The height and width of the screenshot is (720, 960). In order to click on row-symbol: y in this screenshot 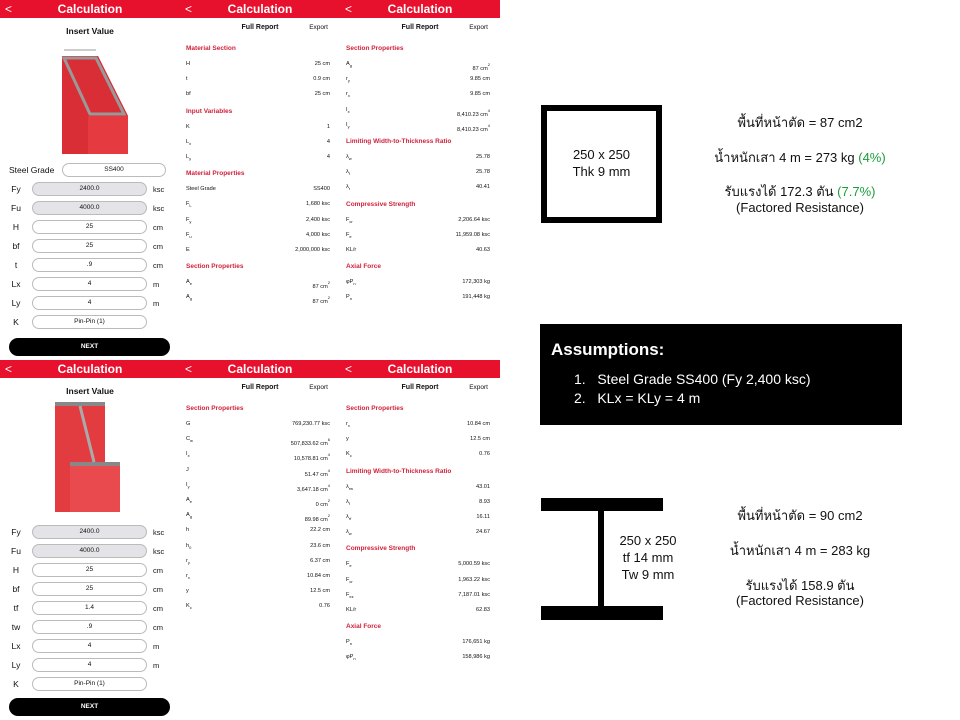, I will do `click(187, 591)`.